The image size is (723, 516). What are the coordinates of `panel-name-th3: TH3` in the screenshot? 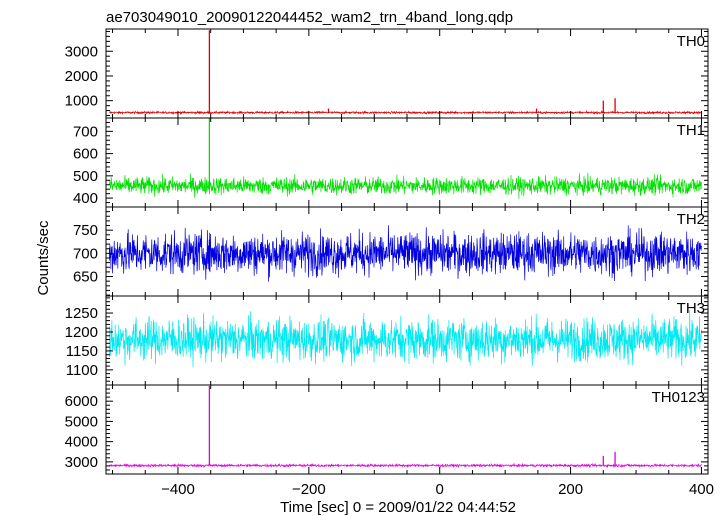 It's located at (691, 308).